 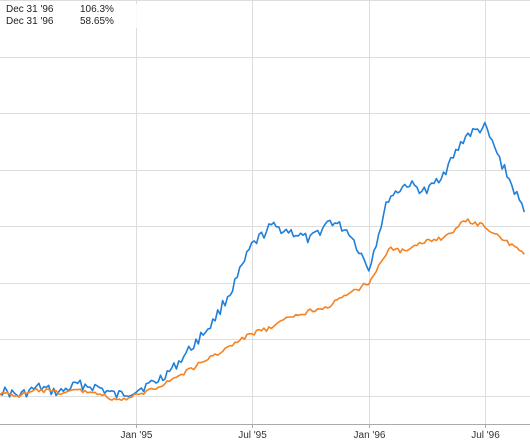 I want to click on x-tick-label: Jan '96, so click(x=370, y=435).